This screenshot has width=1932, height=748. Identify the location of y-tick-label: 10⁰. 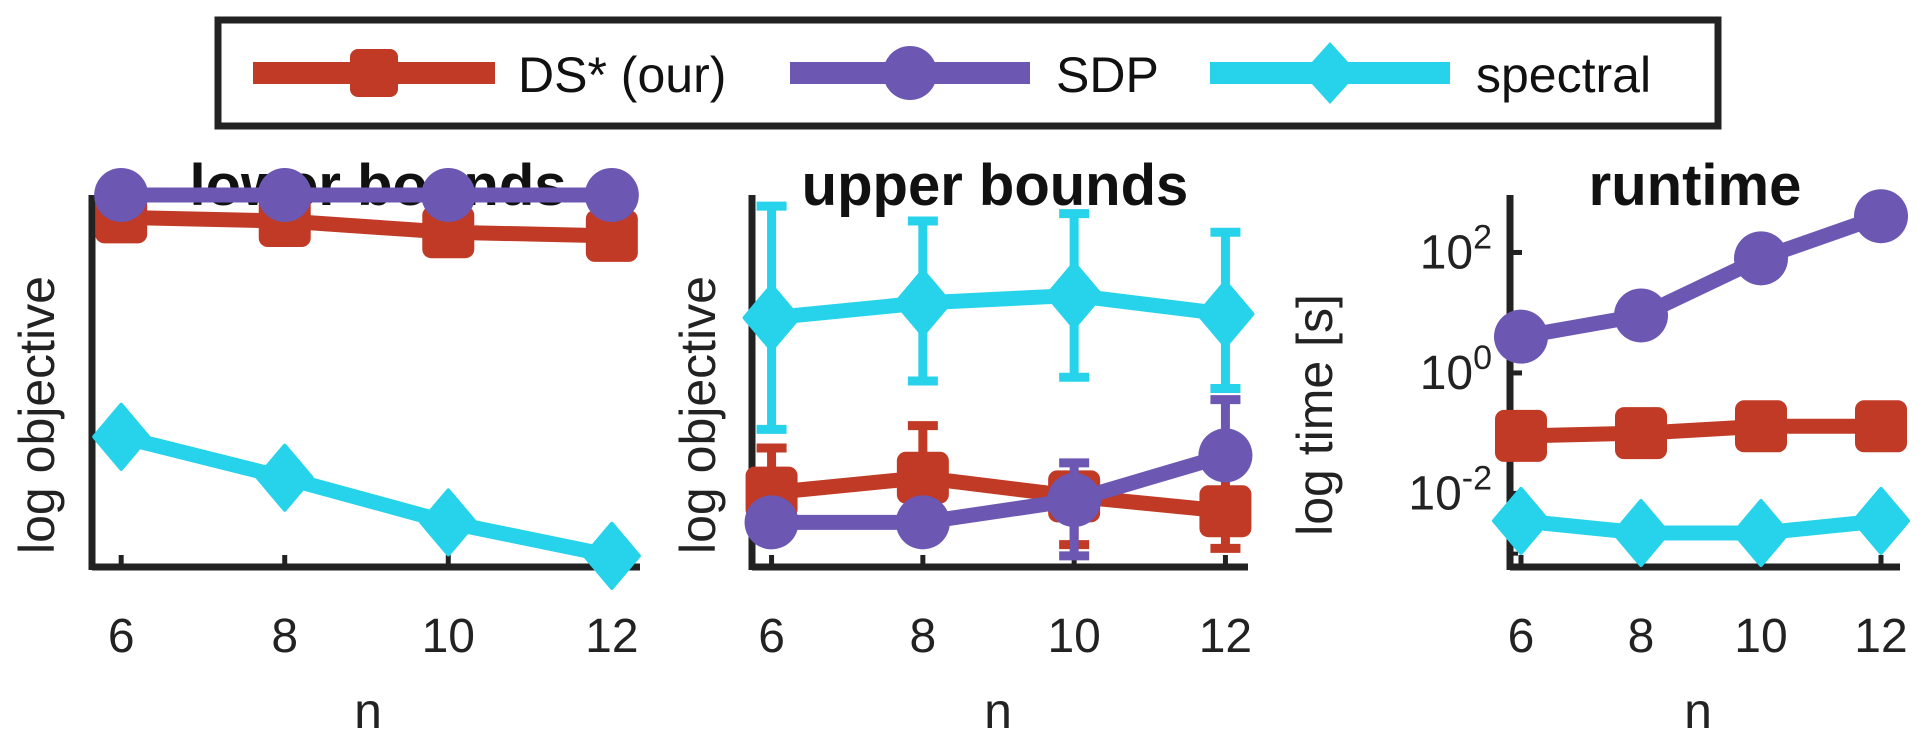
(1456, 369).